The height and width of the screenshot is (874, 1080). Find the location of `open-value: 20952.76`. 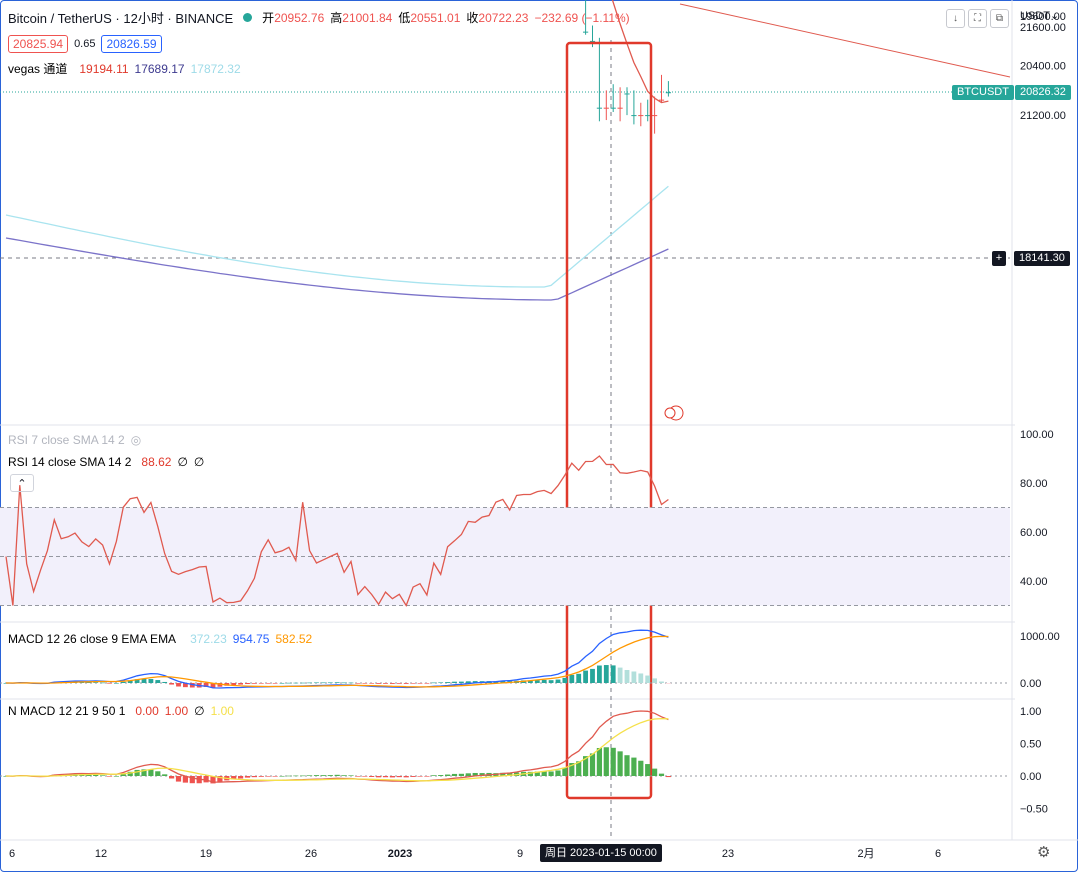

open-value: 20952.76 is located at coordinates (299, 17).